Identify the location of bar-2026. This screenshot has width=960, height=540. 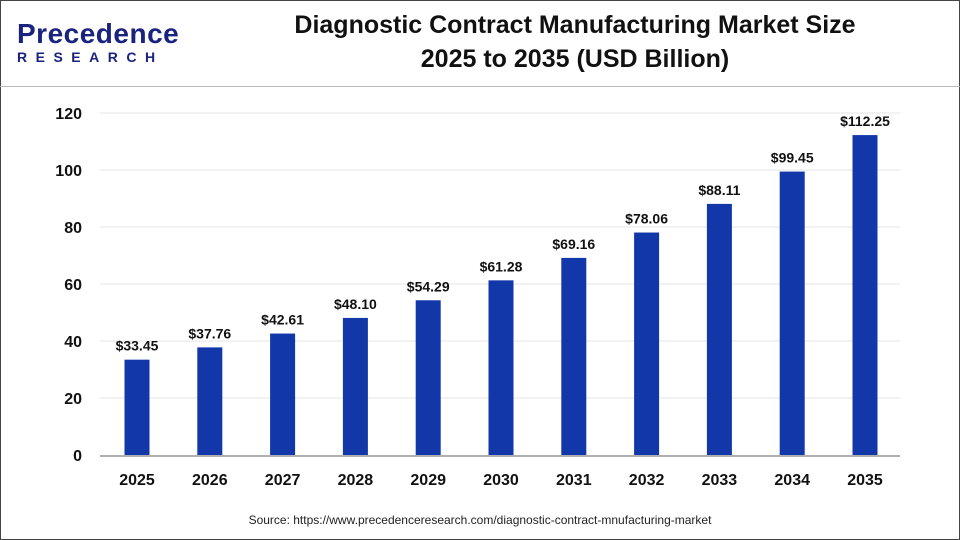
(210, 401).